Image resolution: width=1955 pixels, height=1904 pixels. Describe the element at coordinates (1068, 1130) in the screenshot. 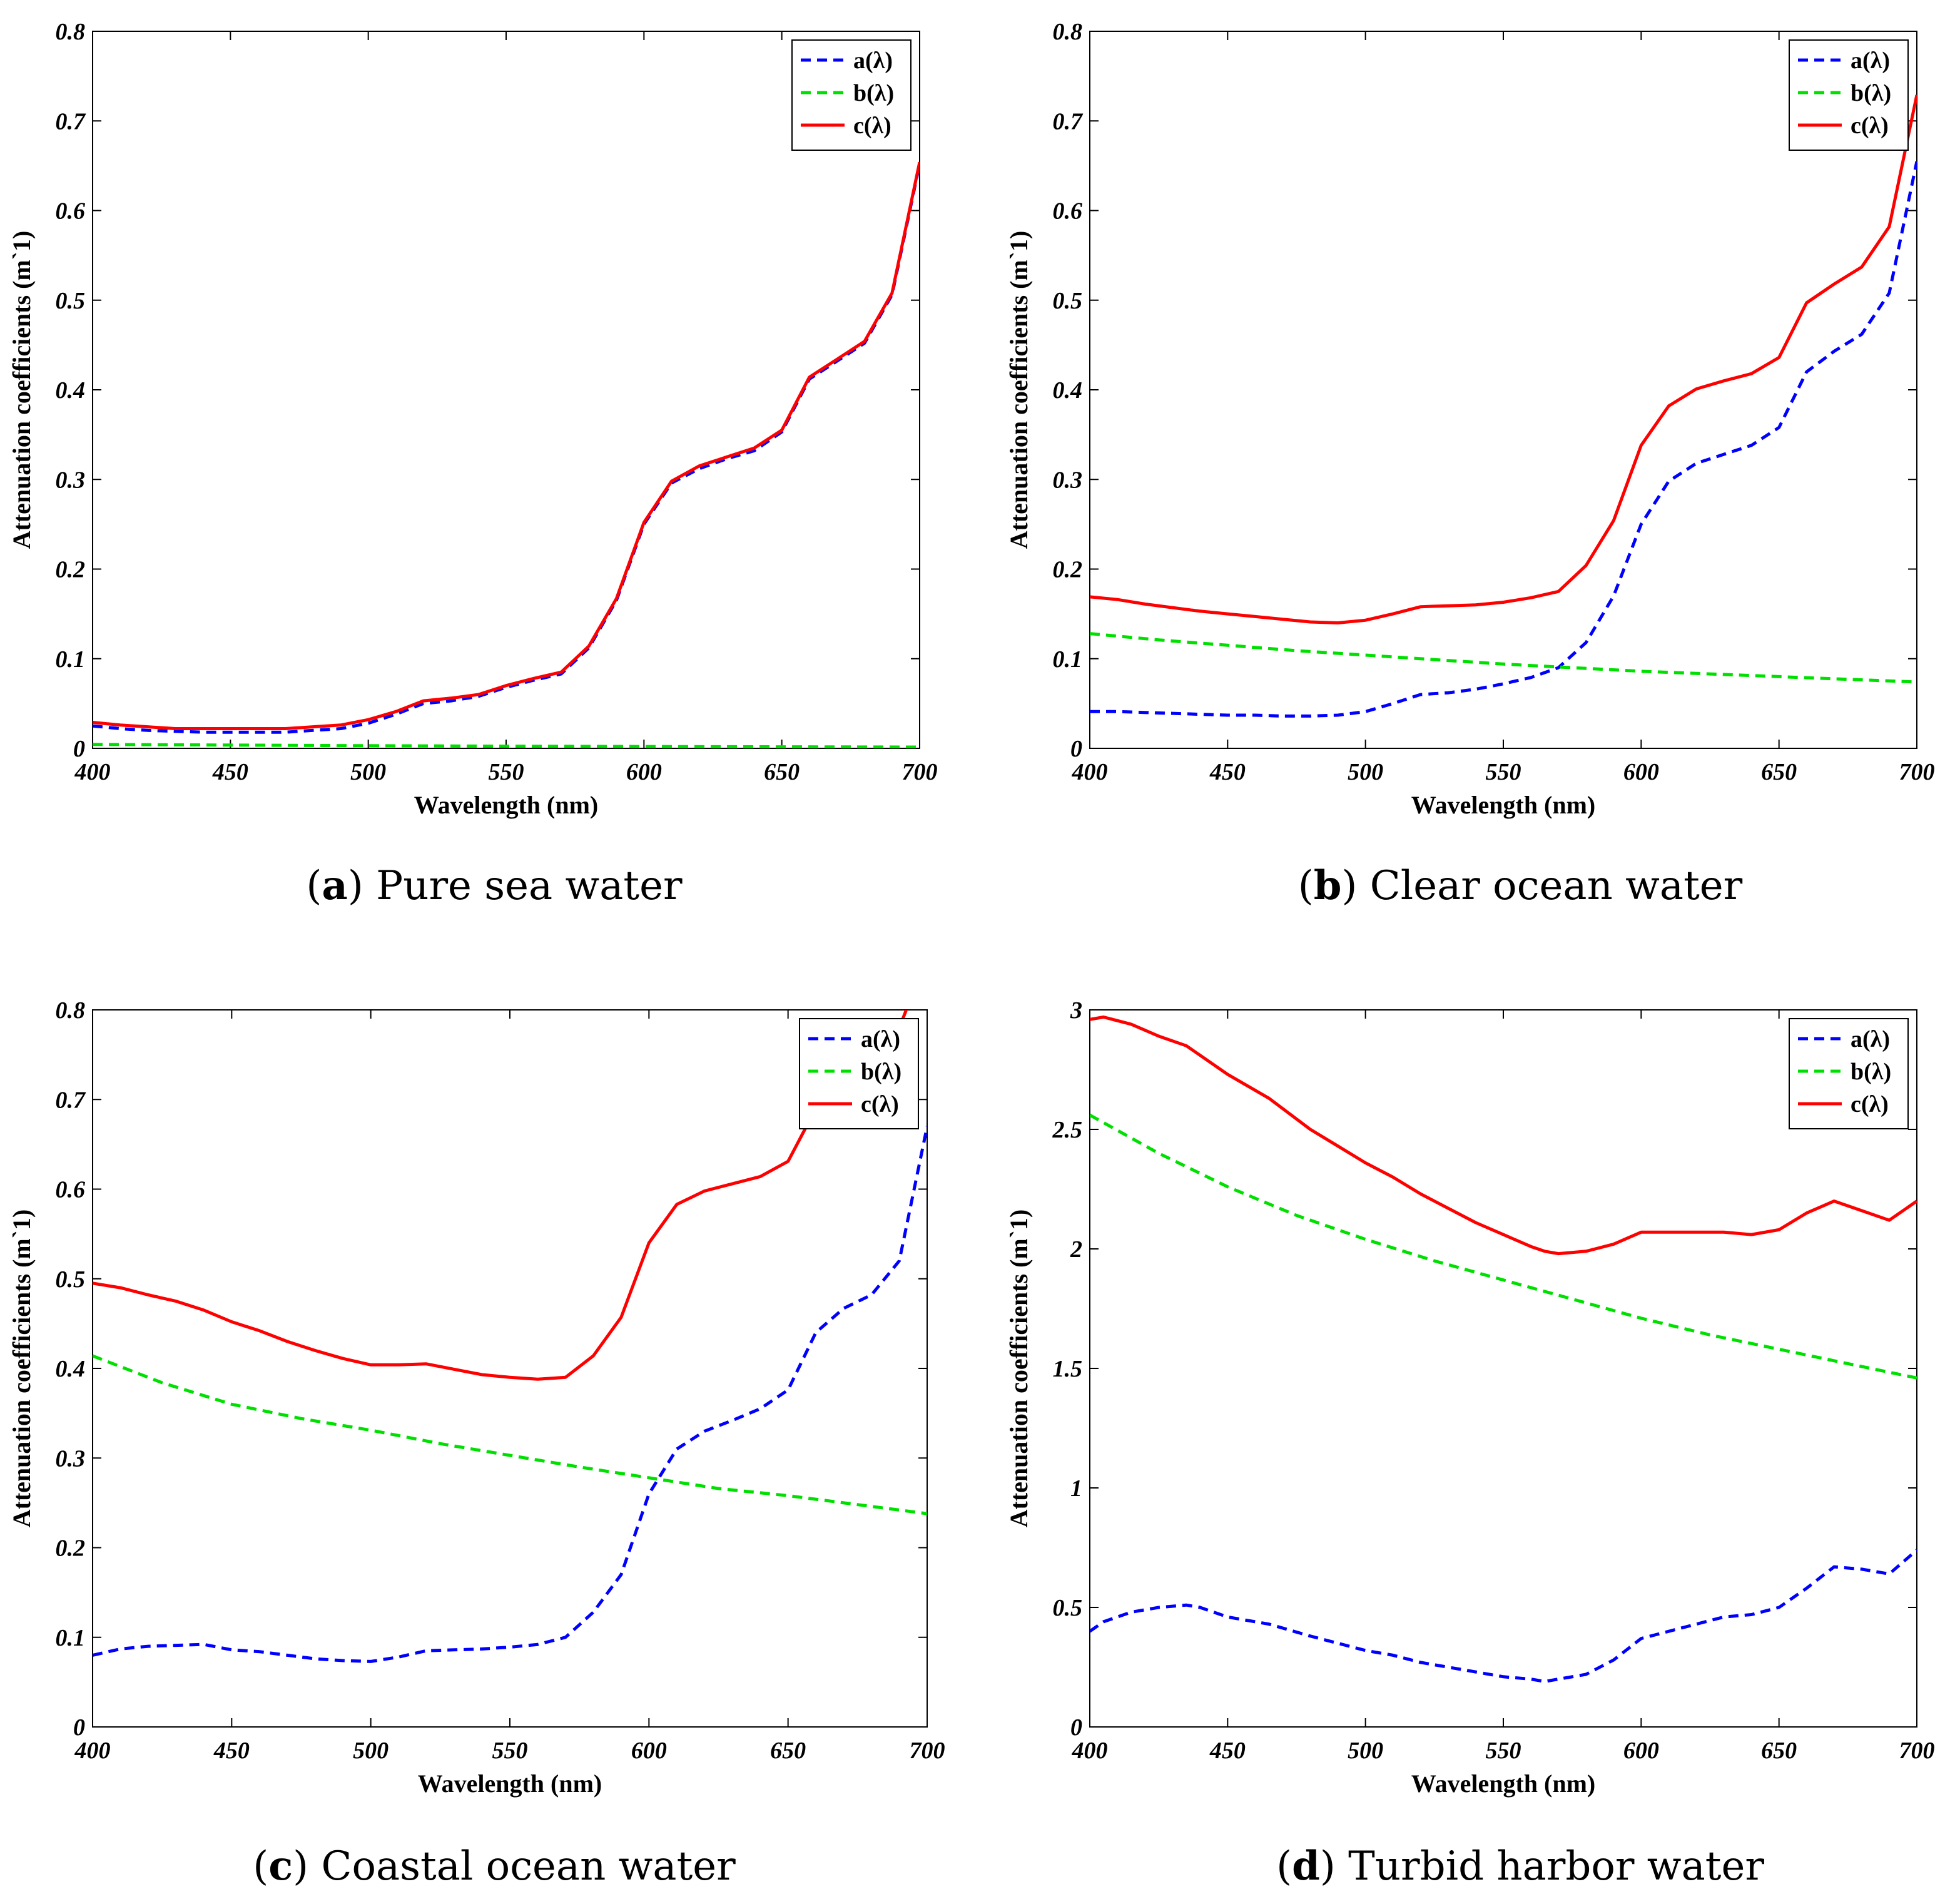

I see `y-tick-label: 2.5` at that location.